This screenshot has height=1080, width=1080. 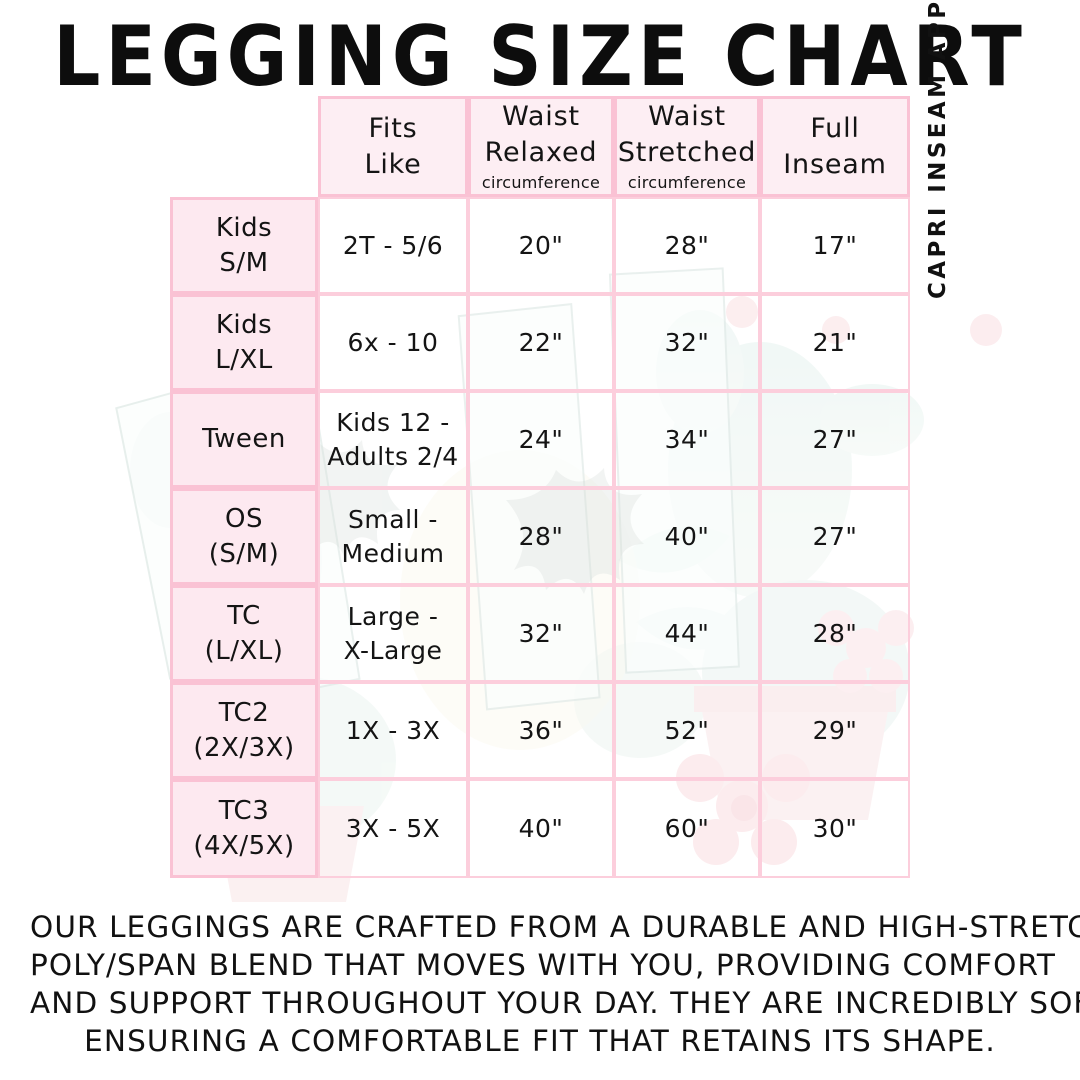 I want to click on table-cell-waist-relaxed: 36", so click(x=541, y=730).